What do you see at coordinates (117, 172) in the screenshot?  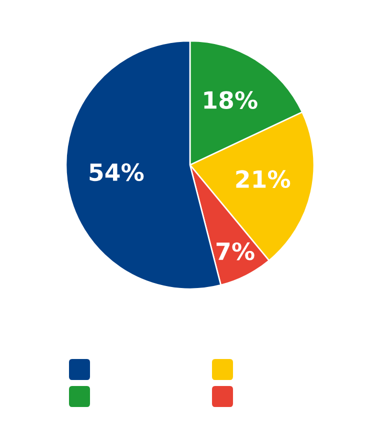 I see `data-label: 54%` at bounding box center [117, 172].